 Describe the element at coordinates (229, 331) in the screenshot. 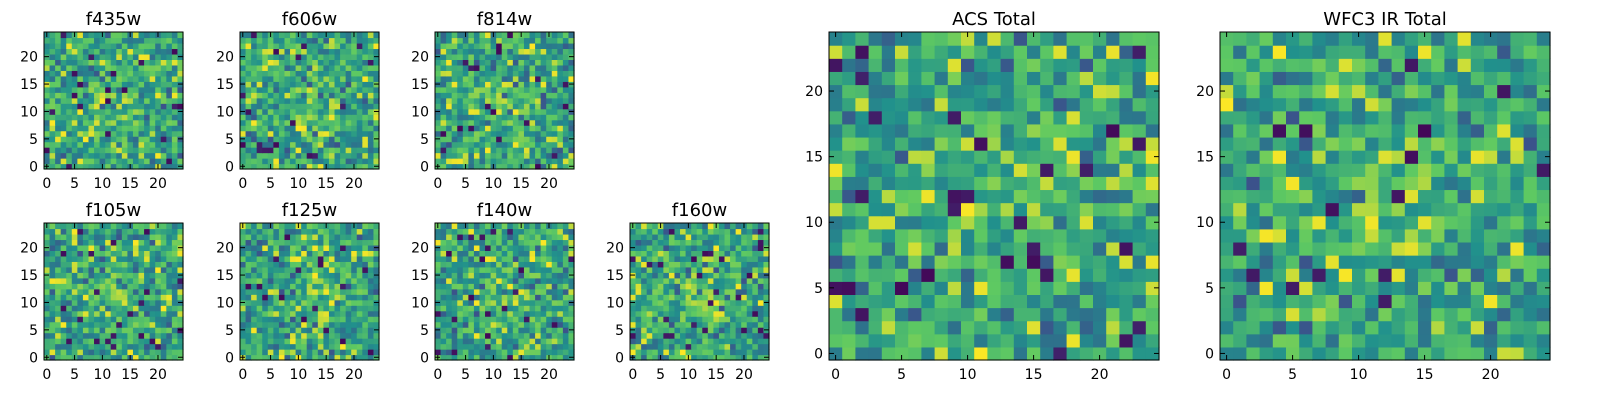

I see `y-tick-label: 5` at that location.